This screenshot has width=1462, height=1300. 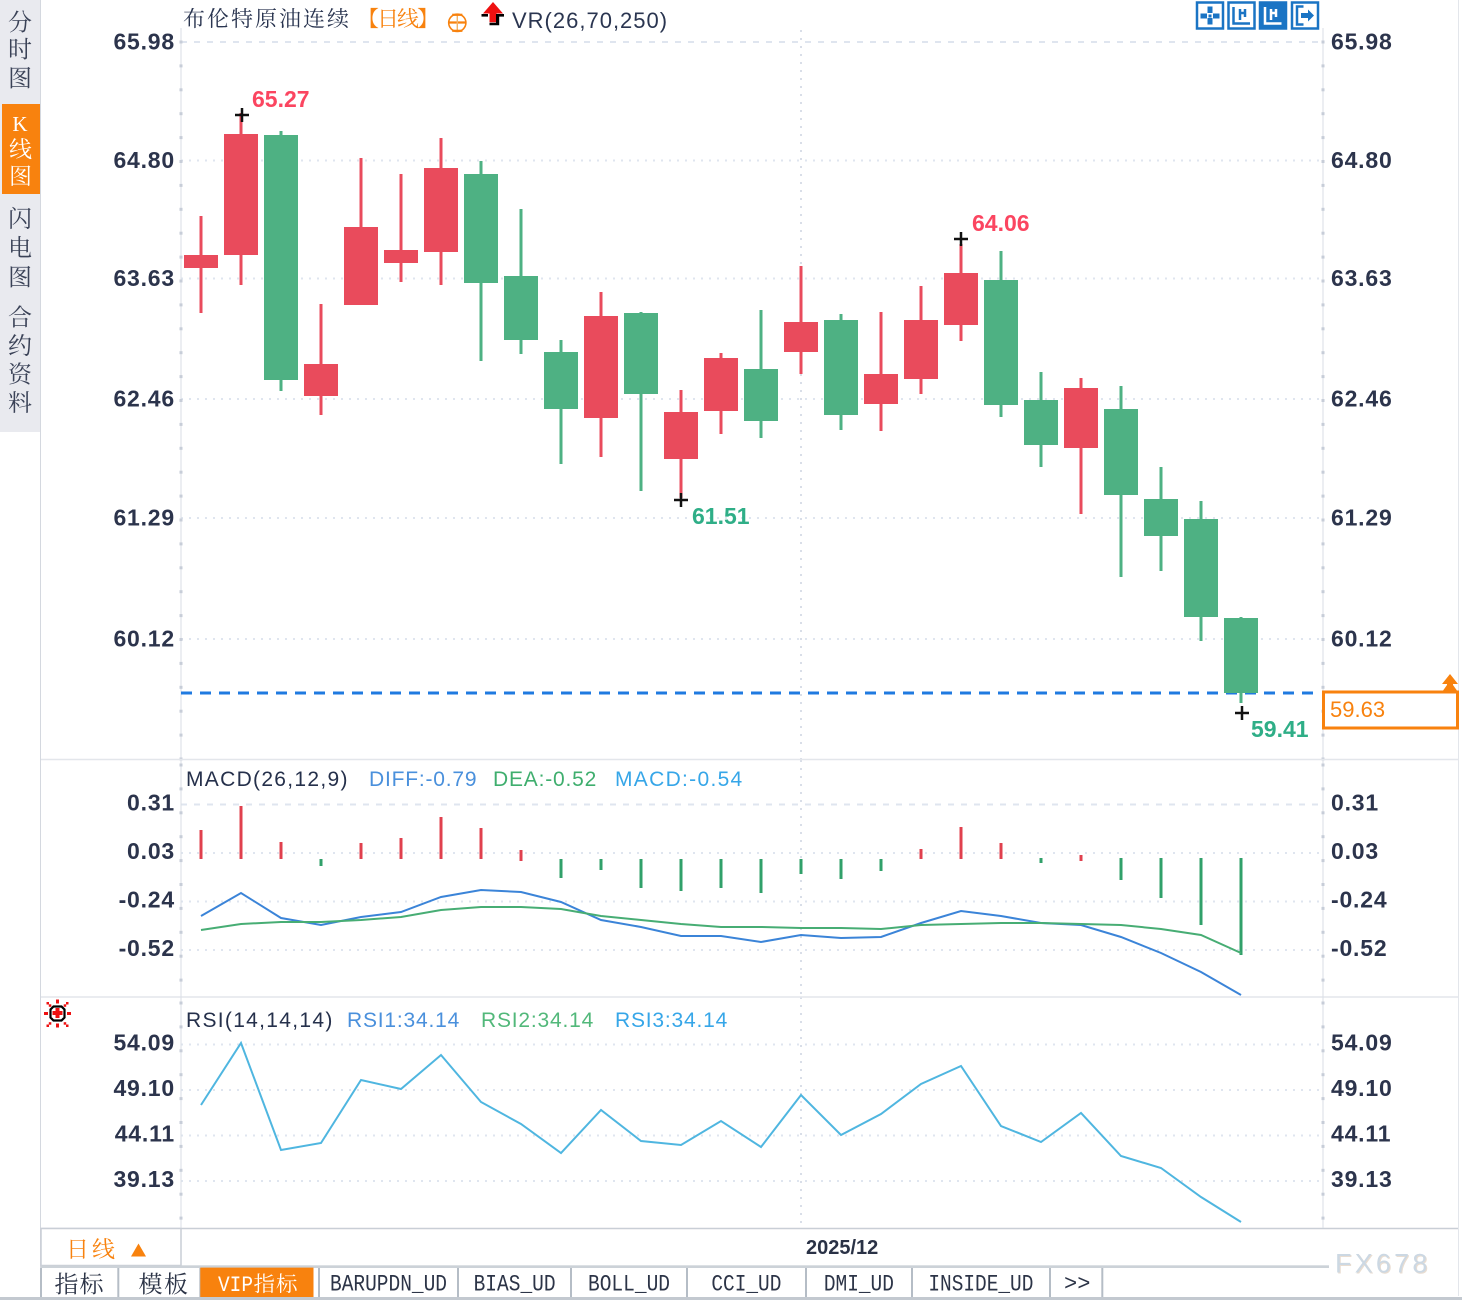 I want to click on svg-text: RSI1:34.14, so click(x=403, y=1020).